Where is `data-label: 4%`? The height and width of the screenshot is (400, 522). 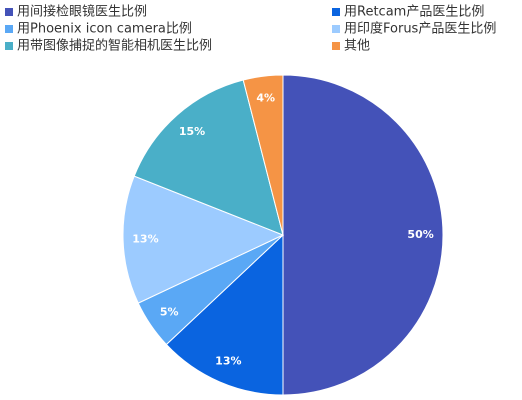 data-label: 4% is located at coordinates (265, 97).